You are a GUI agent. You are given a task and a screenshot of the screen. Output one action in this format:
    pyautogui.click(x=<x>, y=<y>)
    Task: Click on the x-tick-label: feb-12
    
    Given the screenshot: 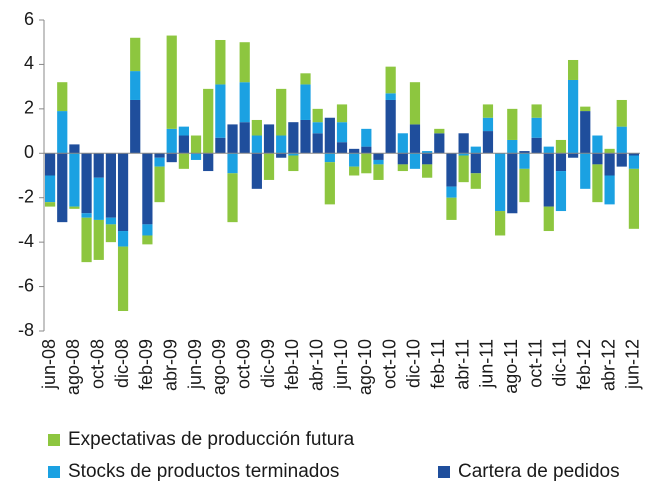 What is the action you would take?
    pyautogui.click(x=584, y=364)
    